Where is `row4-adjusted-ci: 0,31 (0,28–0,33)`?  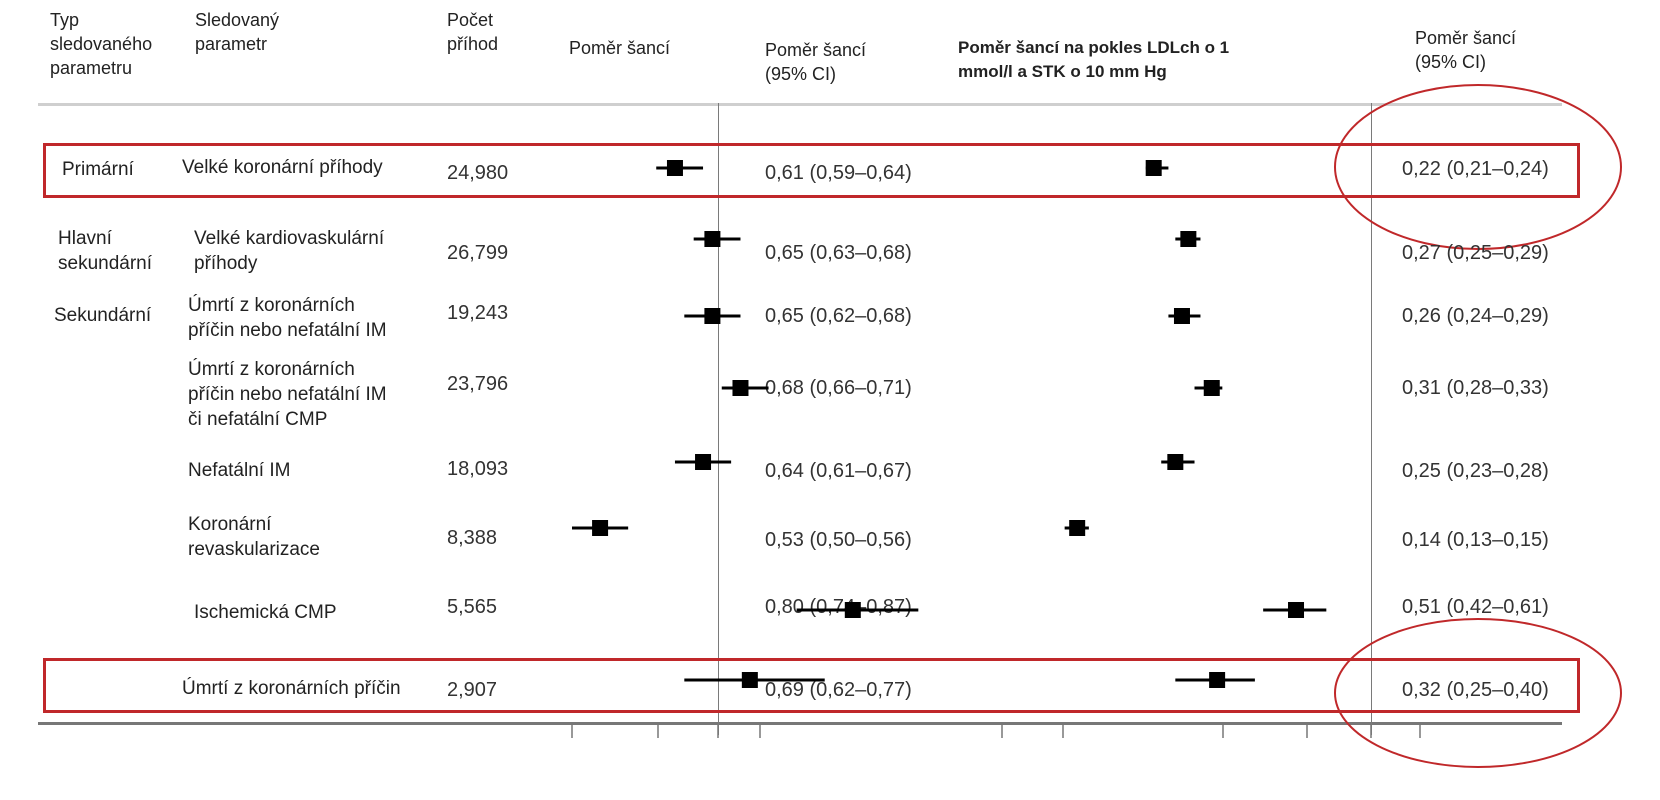 row4-adjusted-ci: 0,31 (0,28–0,33) is located at coordinates (1475, 388).